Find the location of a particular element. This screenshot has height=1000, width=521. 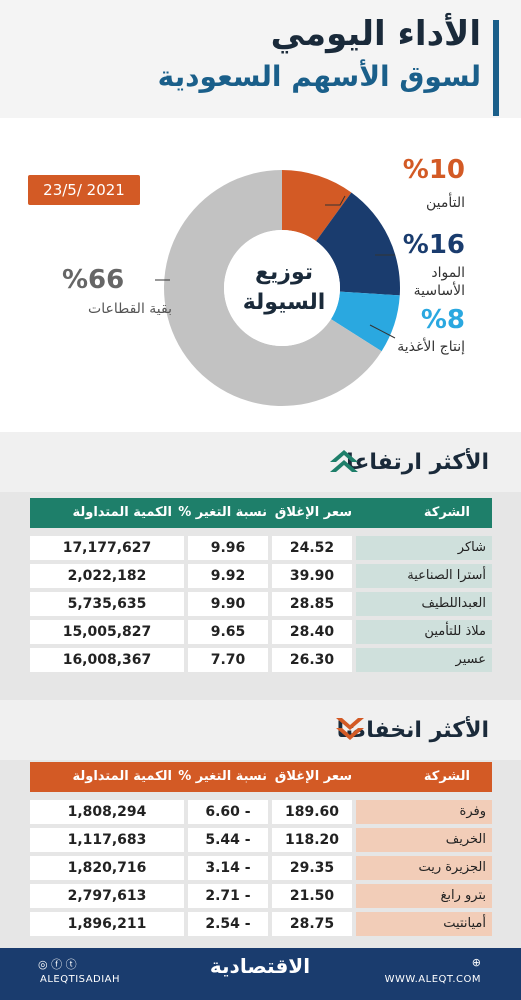

close-price-cell: 28.75 is located at coordinates (312, 924).